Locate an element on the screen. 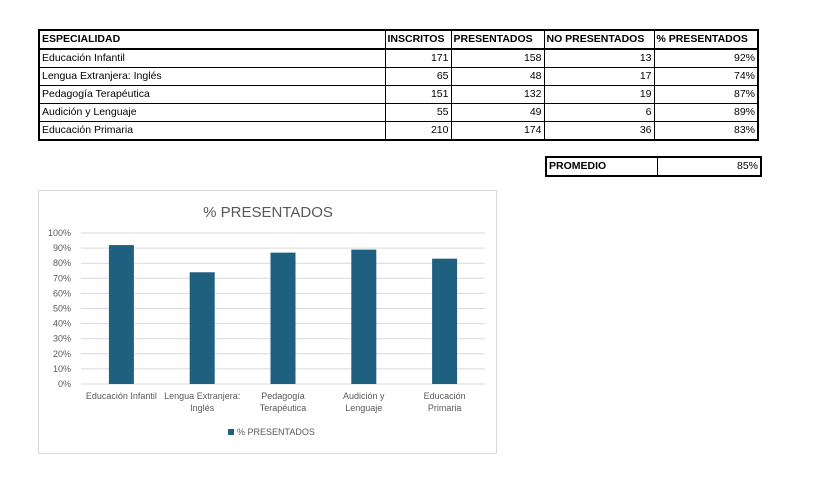 The width and height of the screenshot is (823, 483). header-pct-presentados: % PRESENTADOS is located at coordinates (706, 39).